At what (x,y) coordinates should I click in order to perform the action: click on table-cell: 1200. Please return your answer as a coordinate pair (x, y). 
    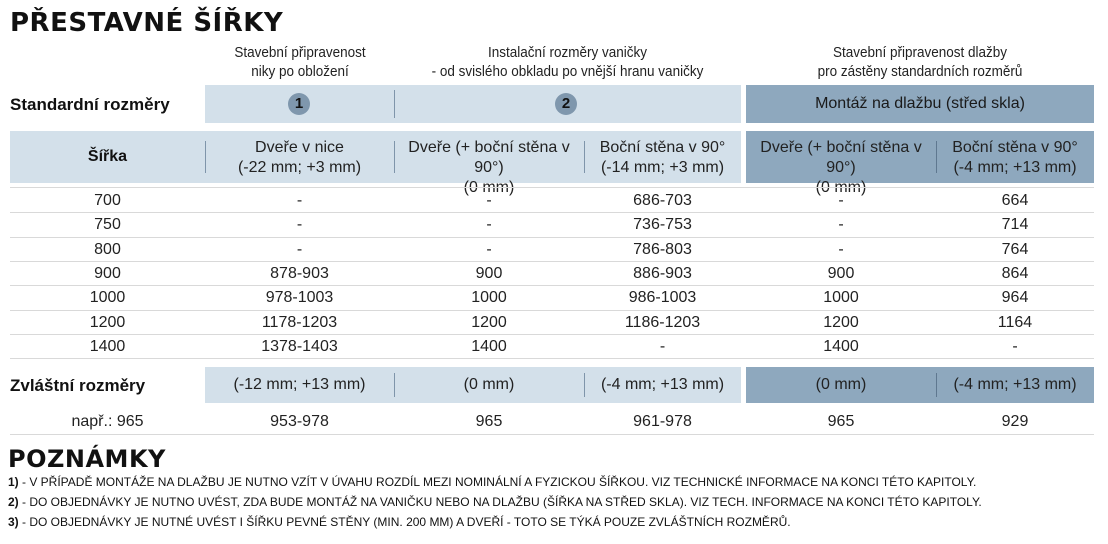
    Looking at the image, I should click on (841, 322).